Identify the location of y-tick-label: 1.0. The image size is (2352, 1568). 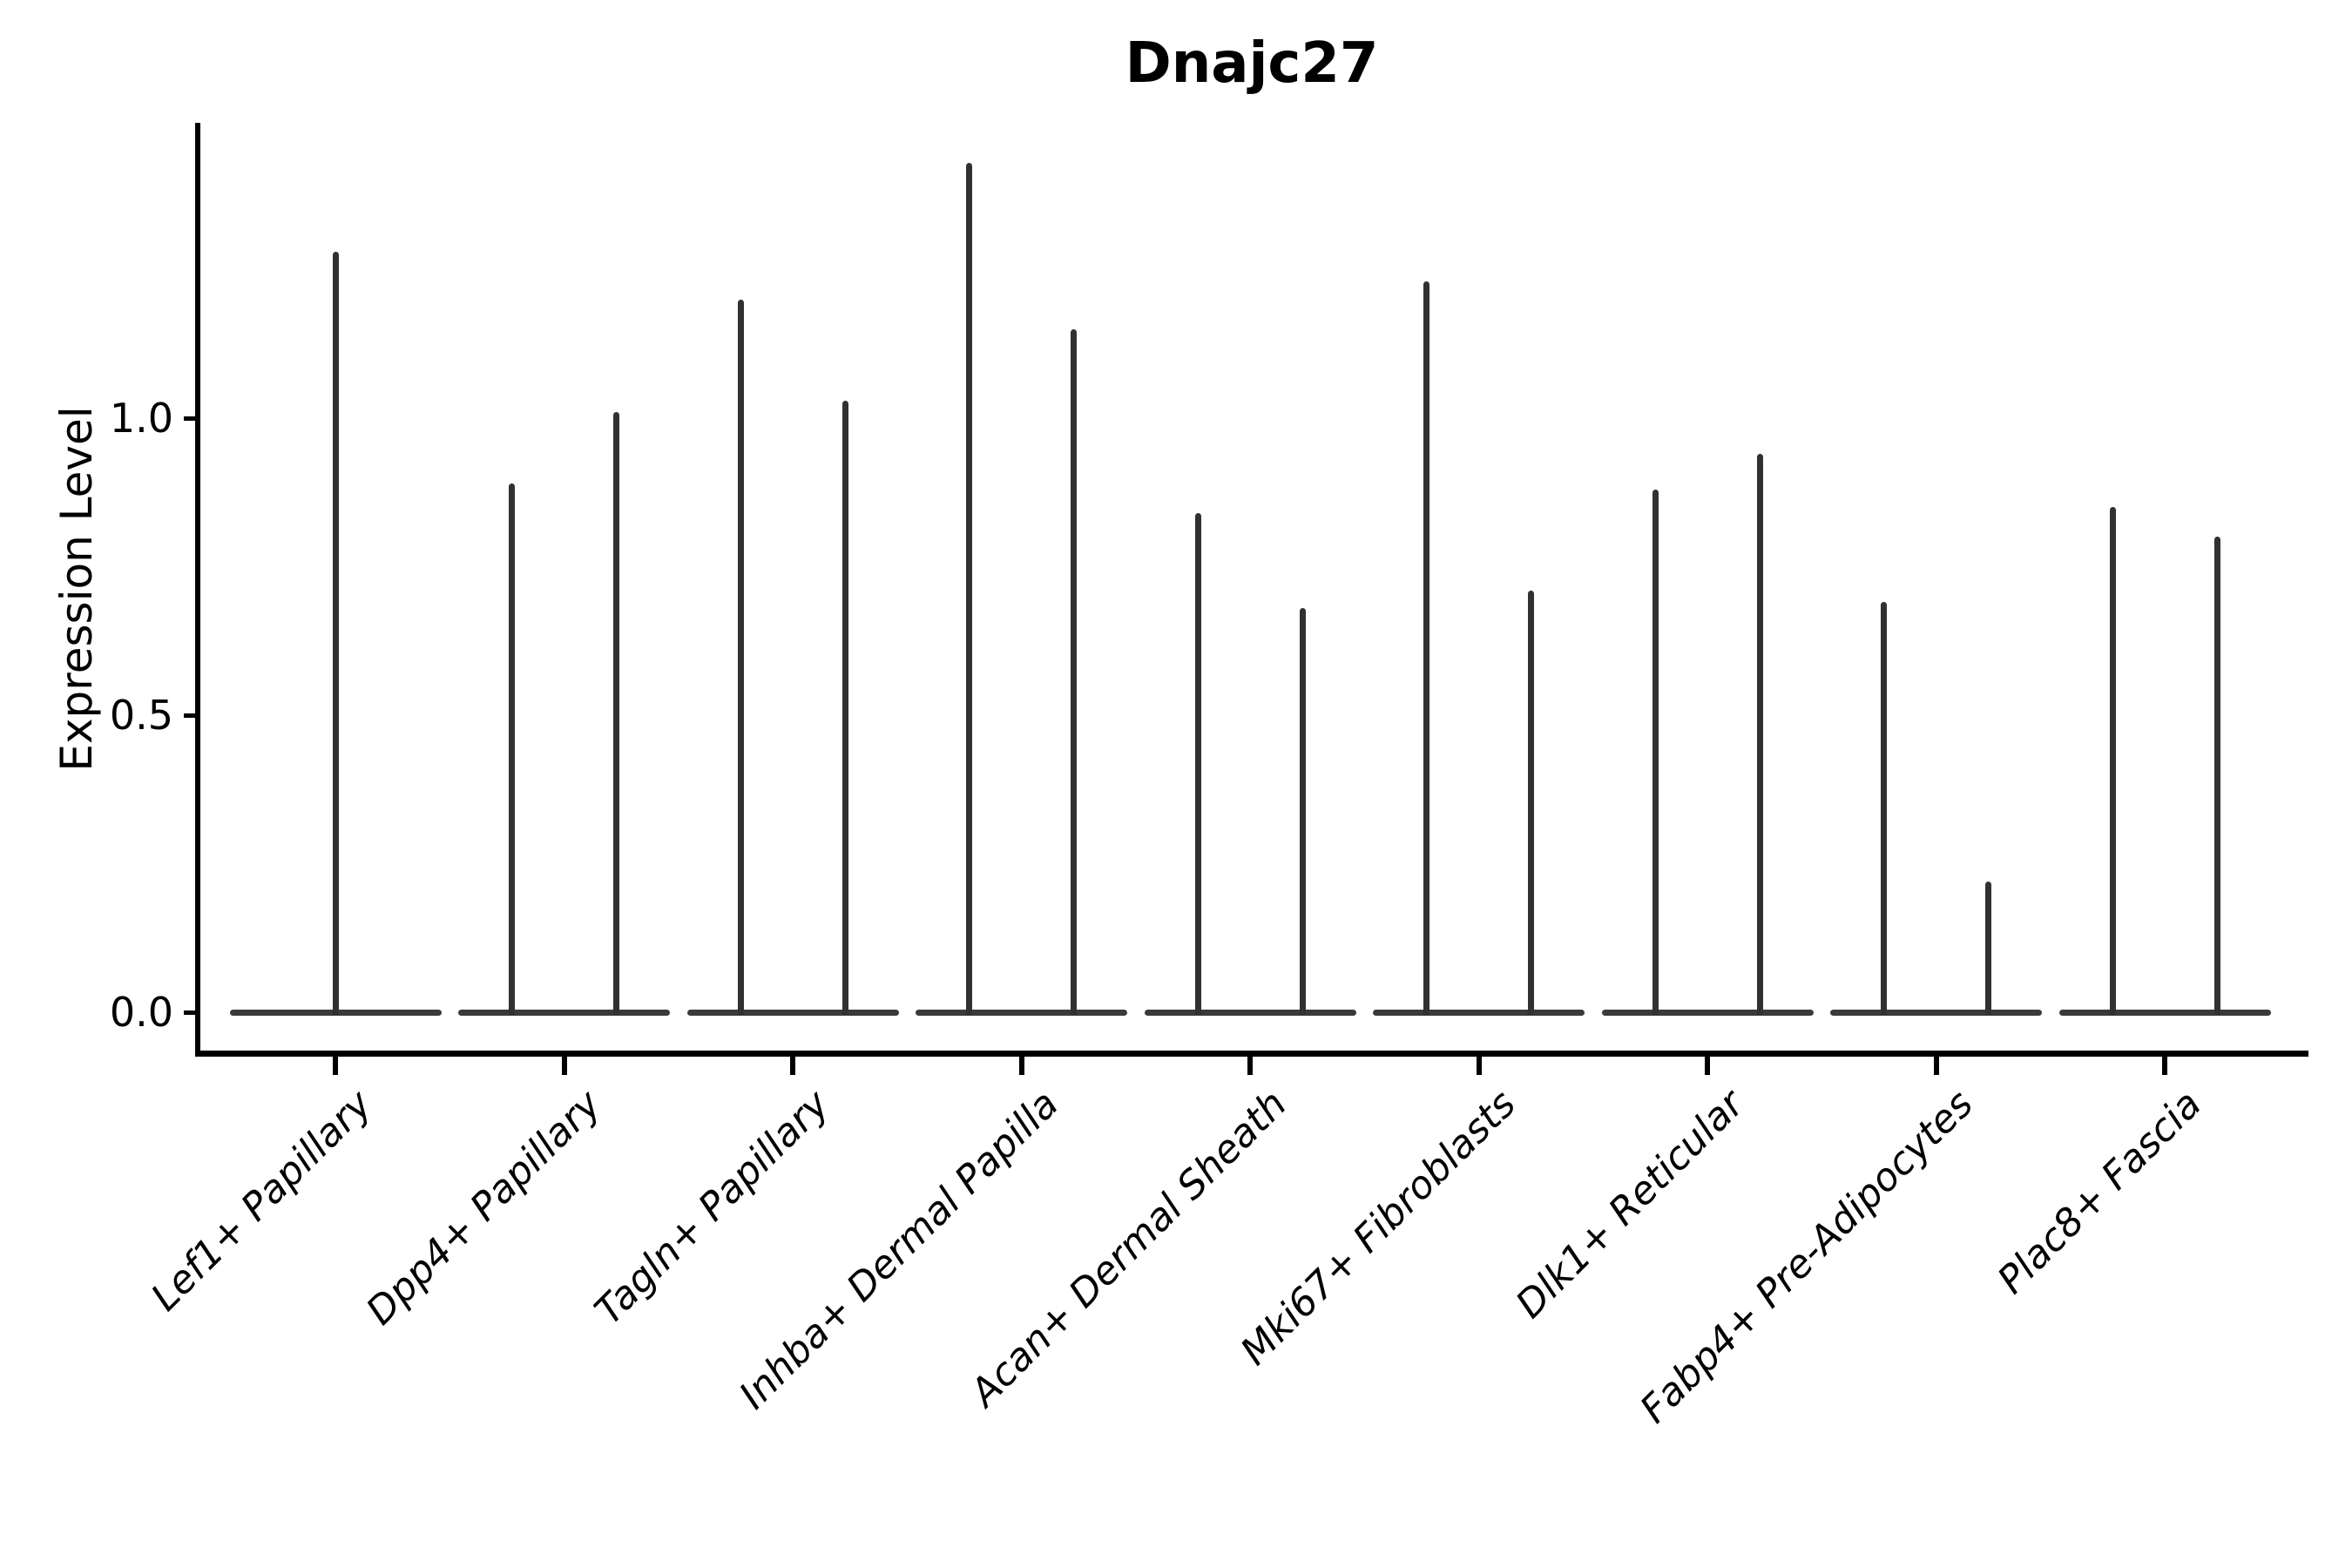
(141, 418).